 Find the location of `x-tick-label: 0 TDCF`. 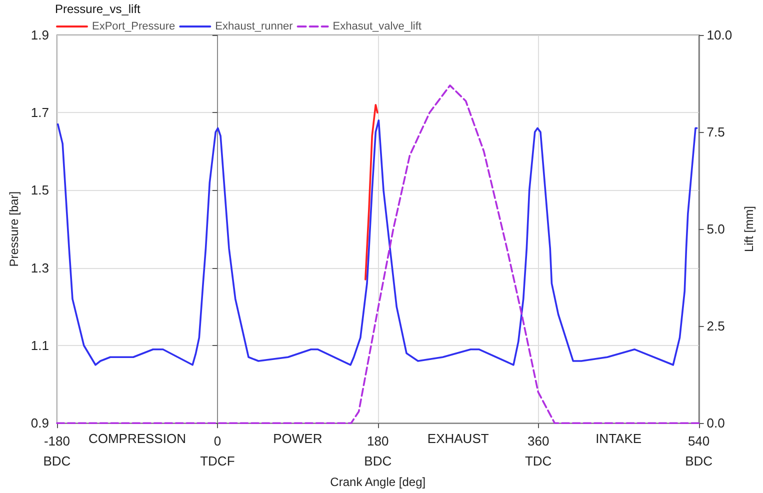

x-tick-label: 0 TDCF is located at coordinates (217, 451).